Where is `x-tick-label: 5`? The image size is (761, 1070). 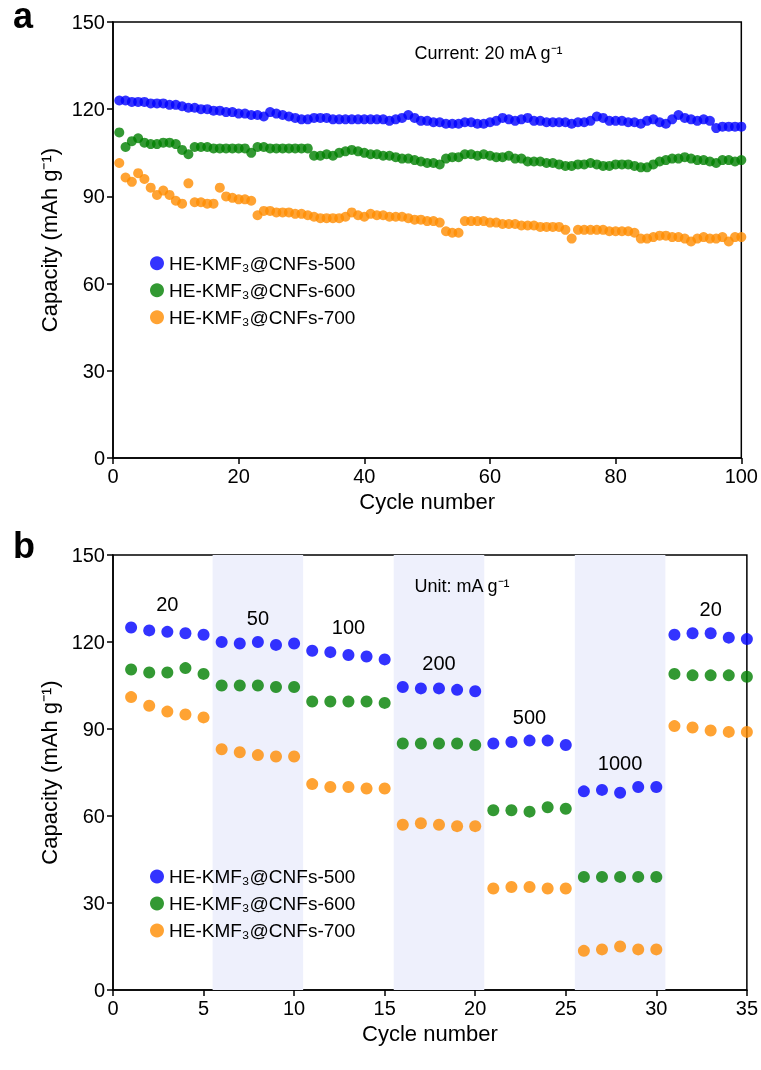
x-tick-label: 5 is located at coordinates (203, 1008).